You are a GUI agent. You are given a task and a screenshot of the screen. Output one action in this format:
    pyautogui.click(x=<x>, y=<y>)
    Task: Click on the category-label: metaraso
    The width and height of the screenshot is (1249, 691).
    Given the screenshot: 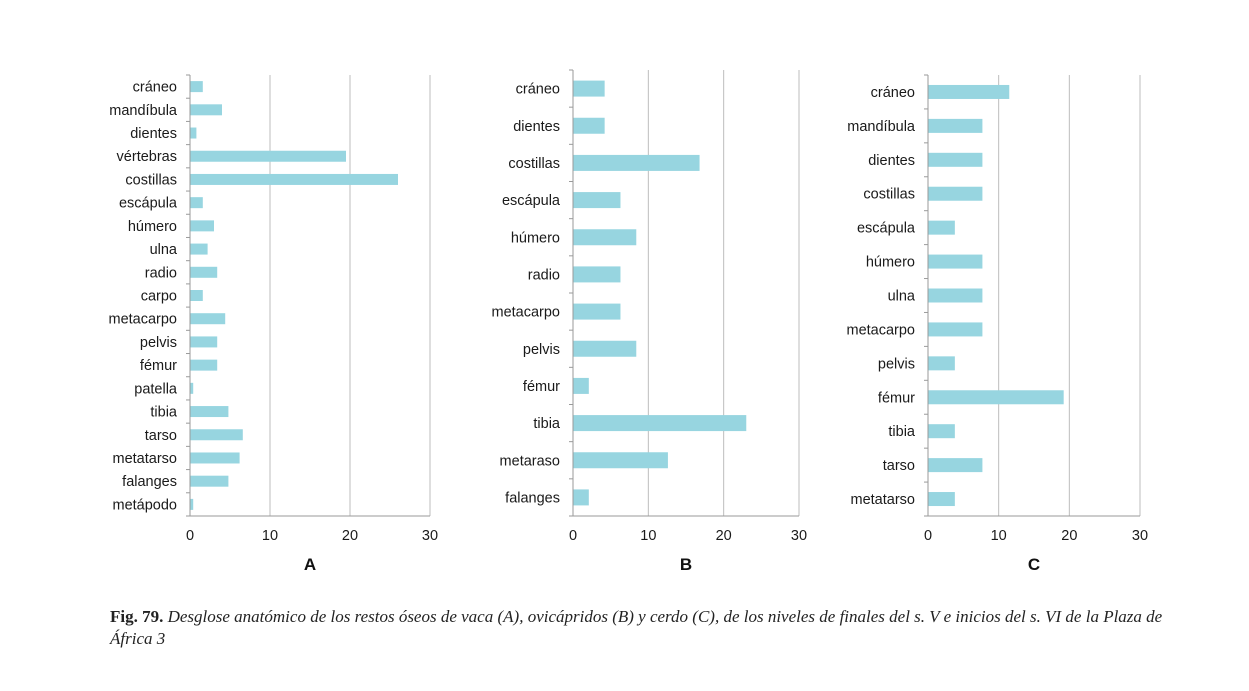 What is the action you would take?
    pyautogui.click(x=530, y=461)
    